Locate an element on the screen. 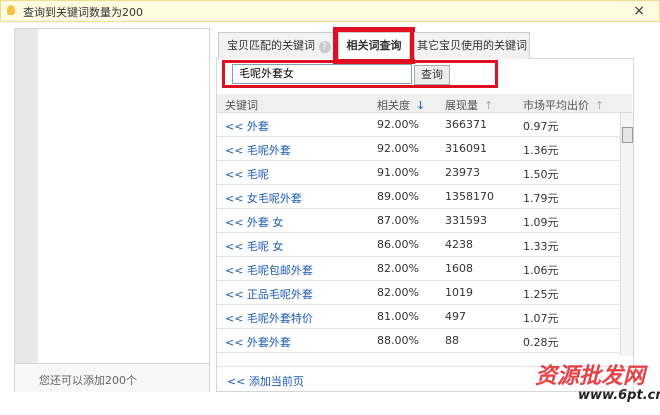 Image resolution: width=660 pixels, height=415 pixels. column-header: 关键词 is located at coordinates (241, 105).